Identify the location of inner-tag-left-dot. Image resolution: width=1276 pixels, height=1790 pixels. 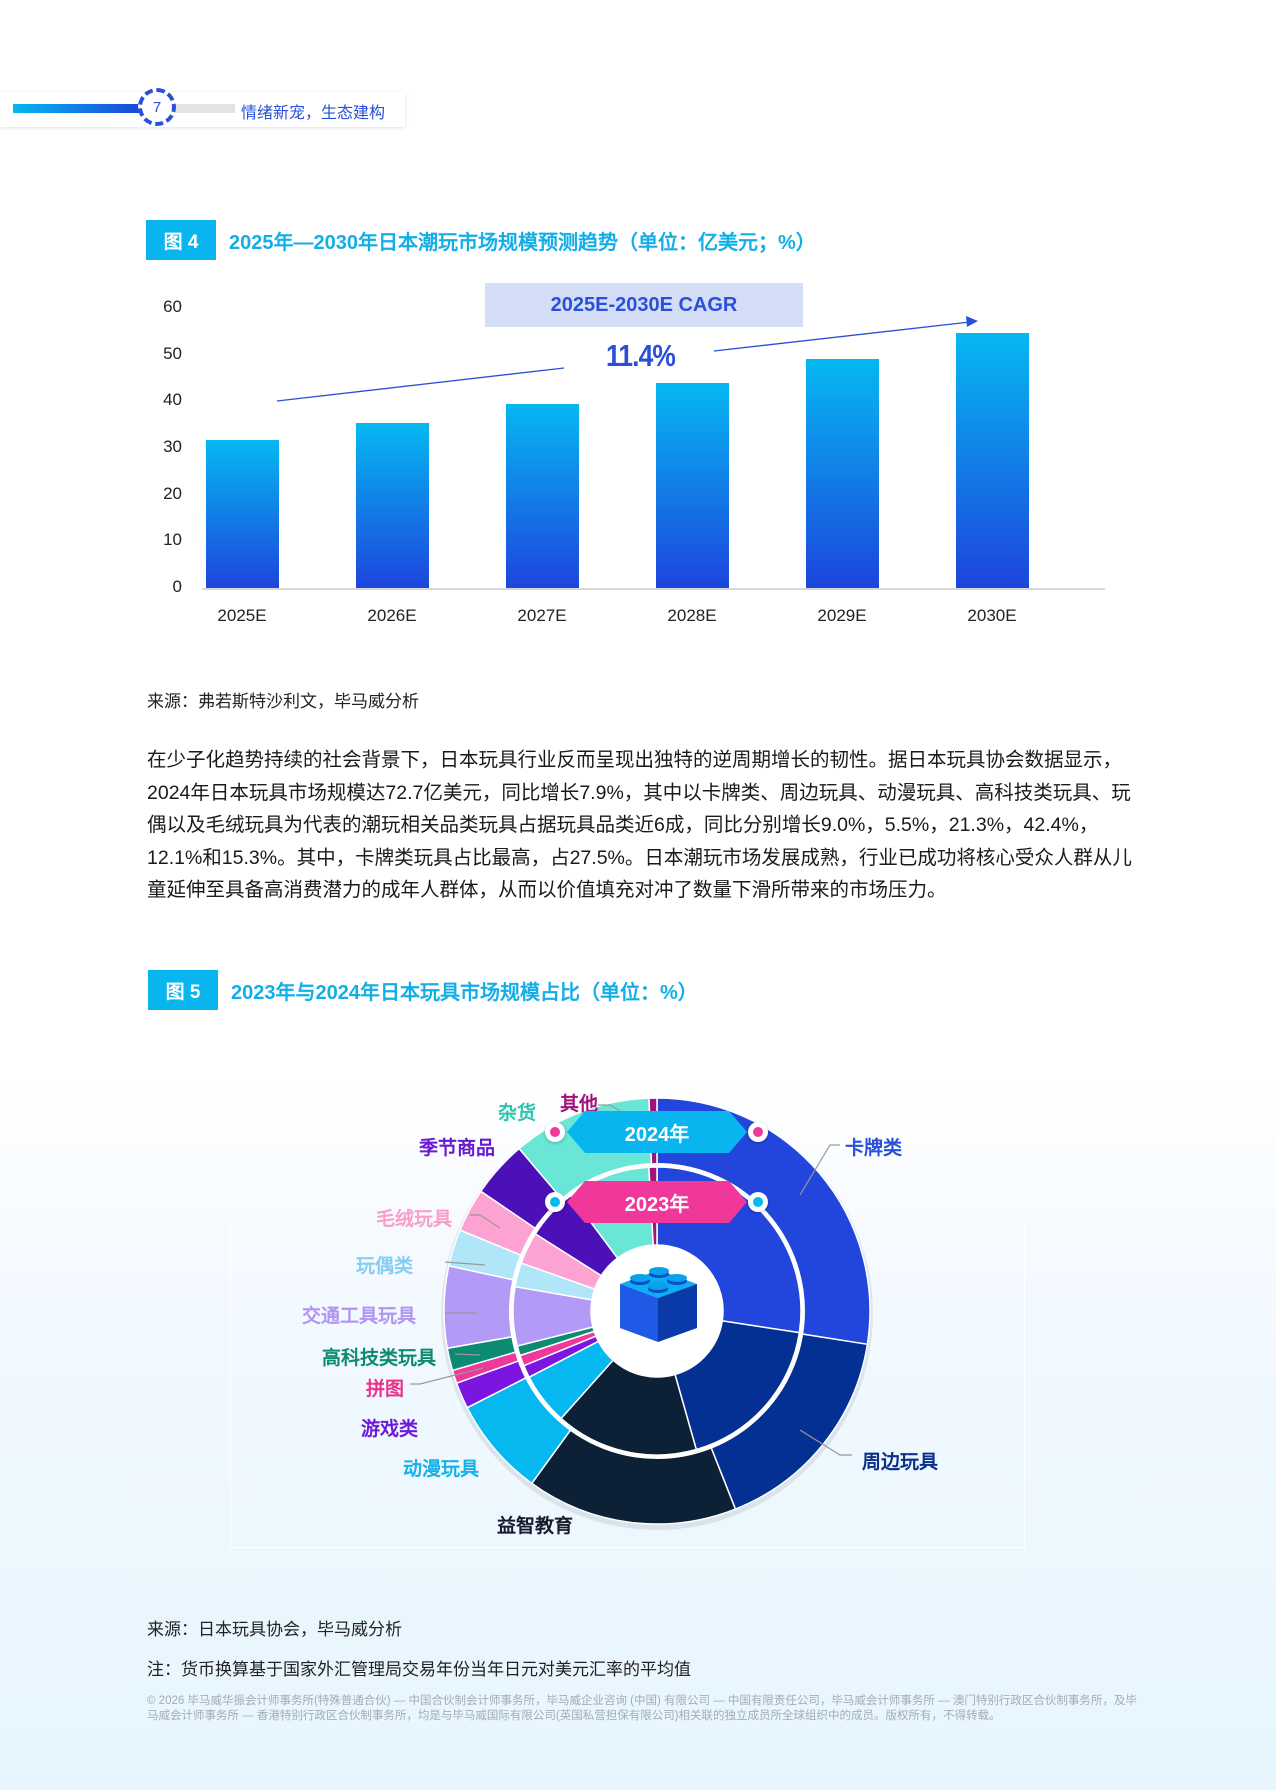
(555, 1202).